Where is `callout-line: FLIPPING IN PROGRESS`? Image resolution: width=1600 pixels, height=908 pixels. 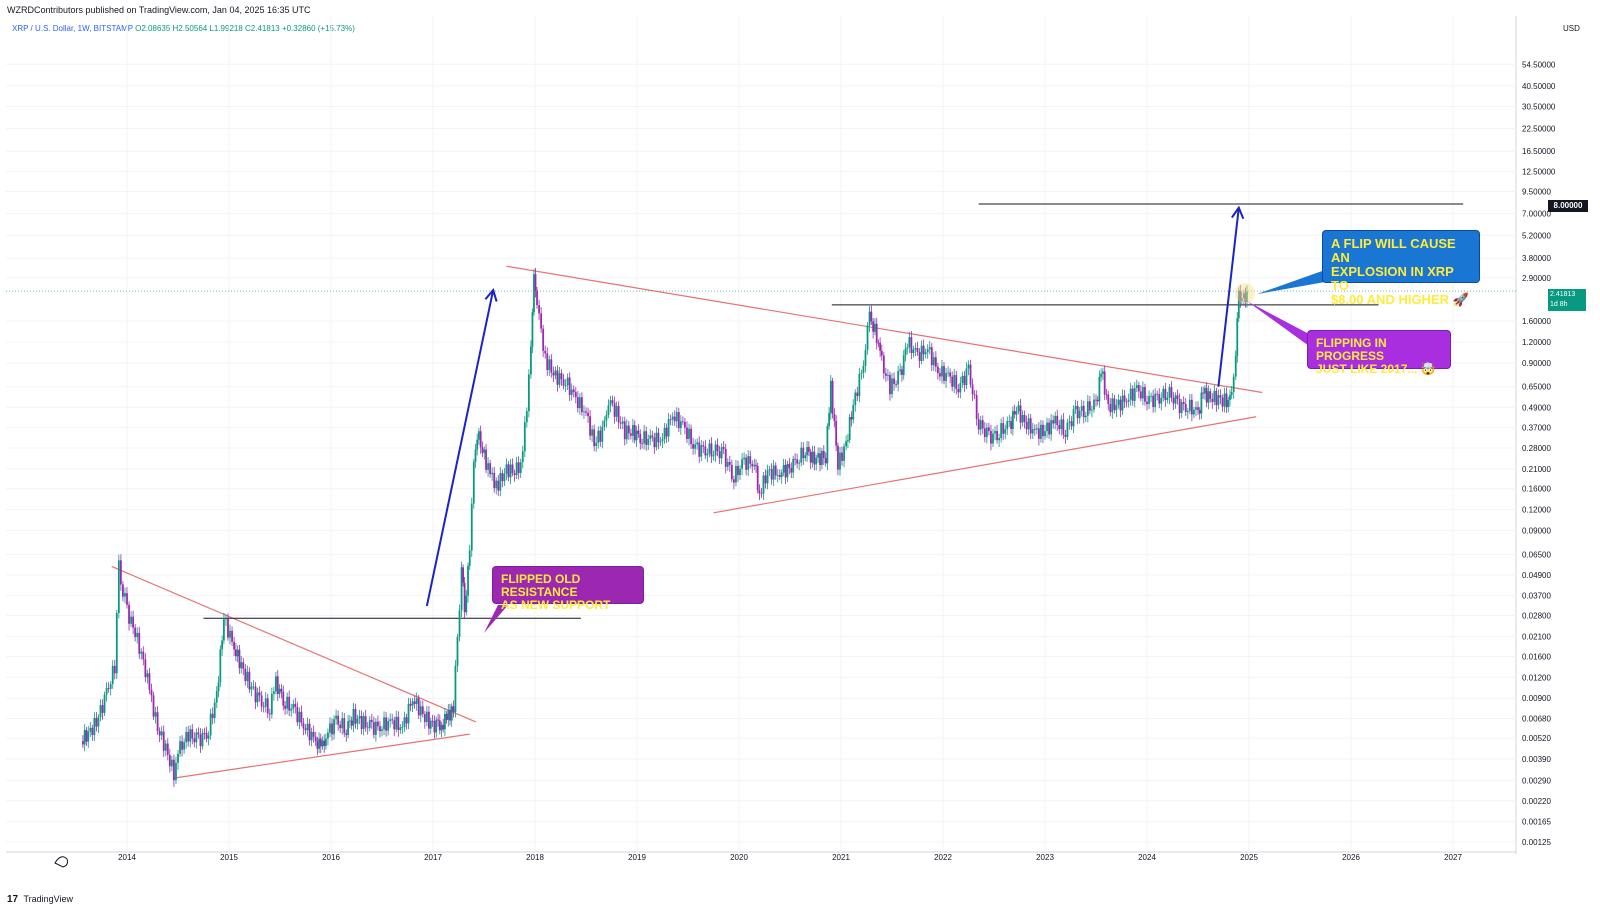
callout-line: FLIPPING IN PROGRESS is located at coordinates (1351, 349).